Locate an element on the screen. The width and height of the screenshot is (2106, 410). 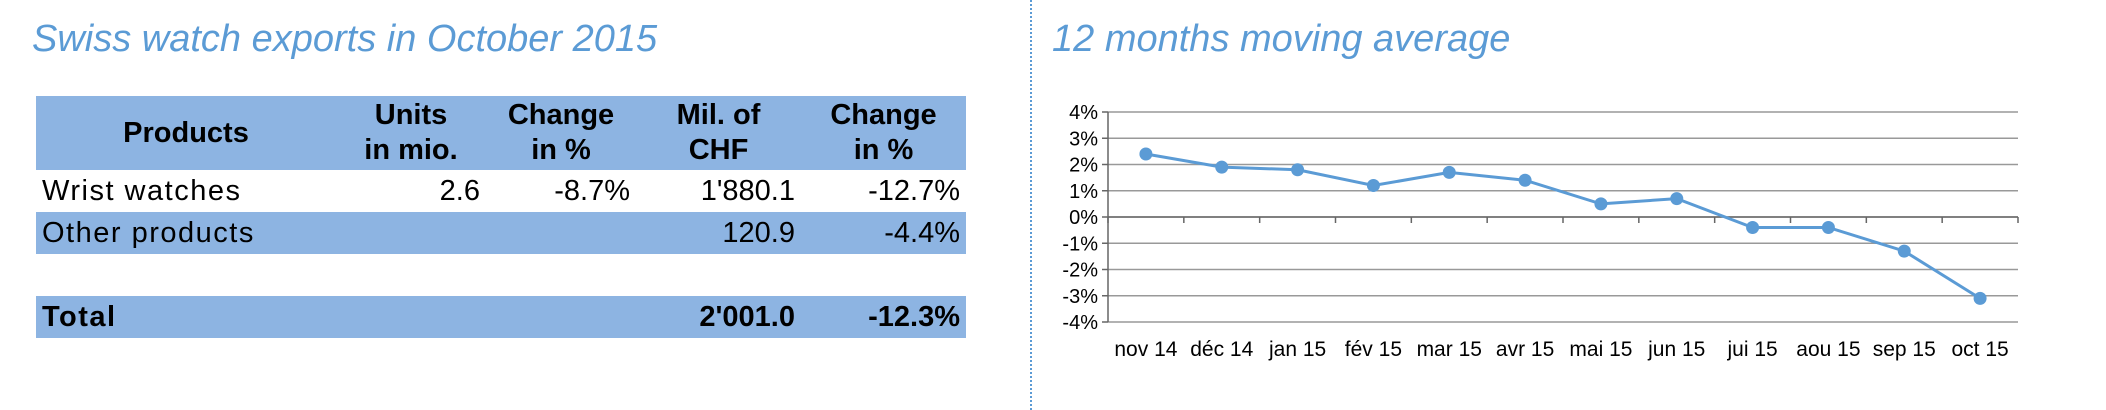
header-units-change: Change in % is located at coordinates (561, 133).